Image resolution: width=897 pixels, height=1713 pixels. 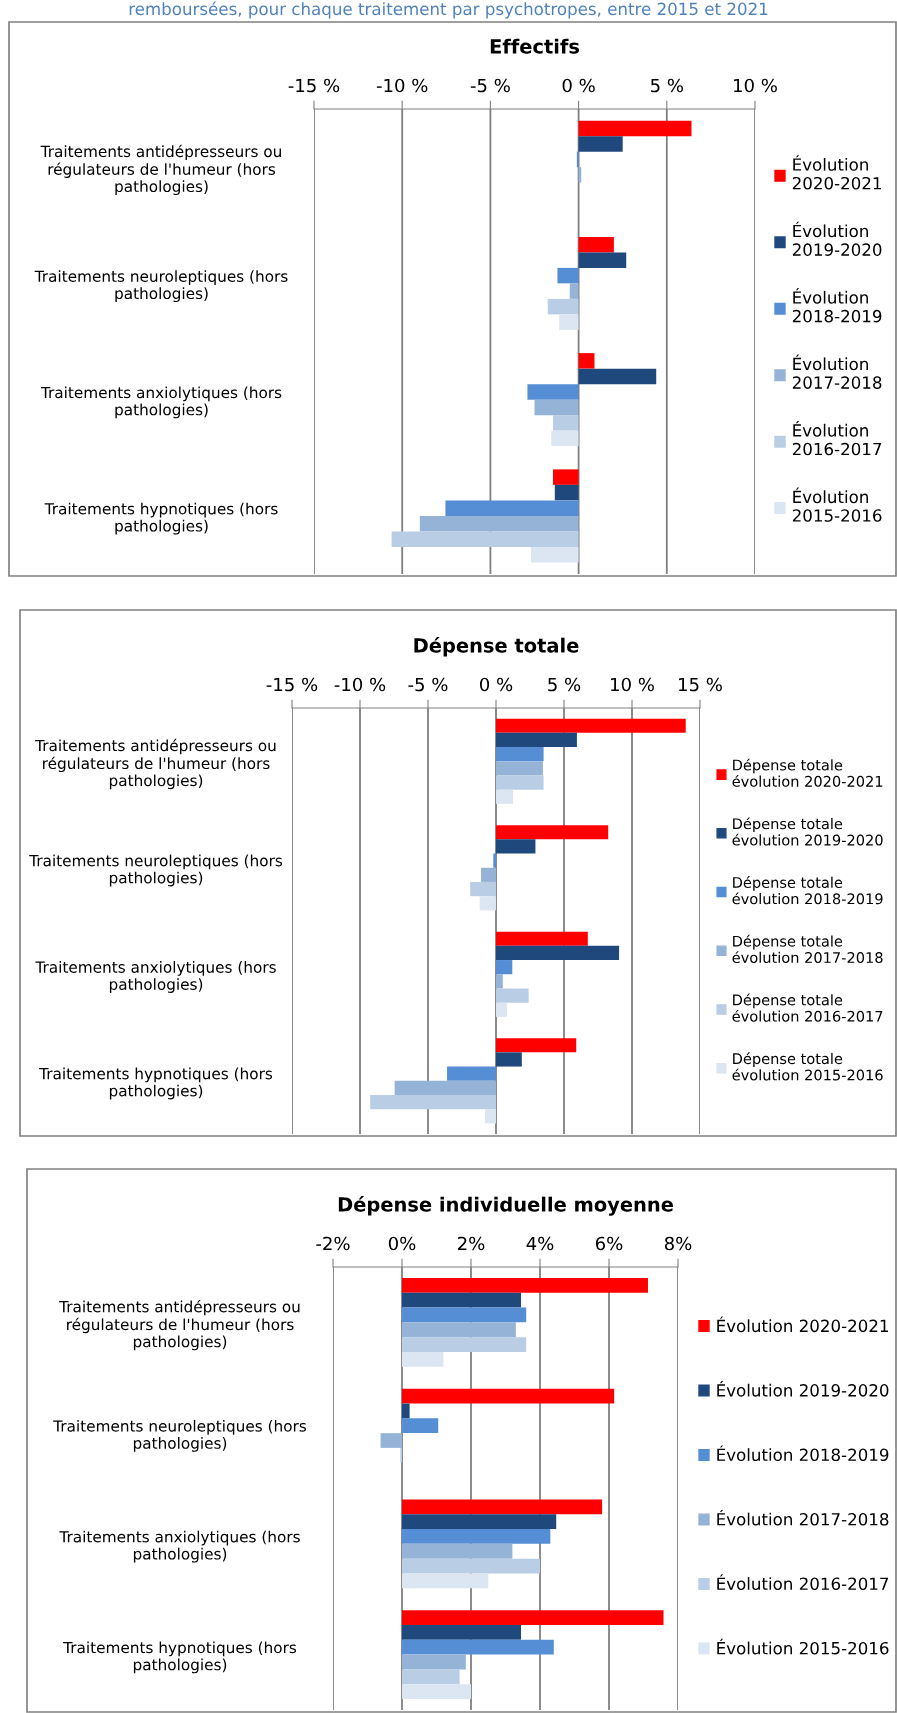 I want to click on x-tick-label: 0%, so click(x=402, y=1243).